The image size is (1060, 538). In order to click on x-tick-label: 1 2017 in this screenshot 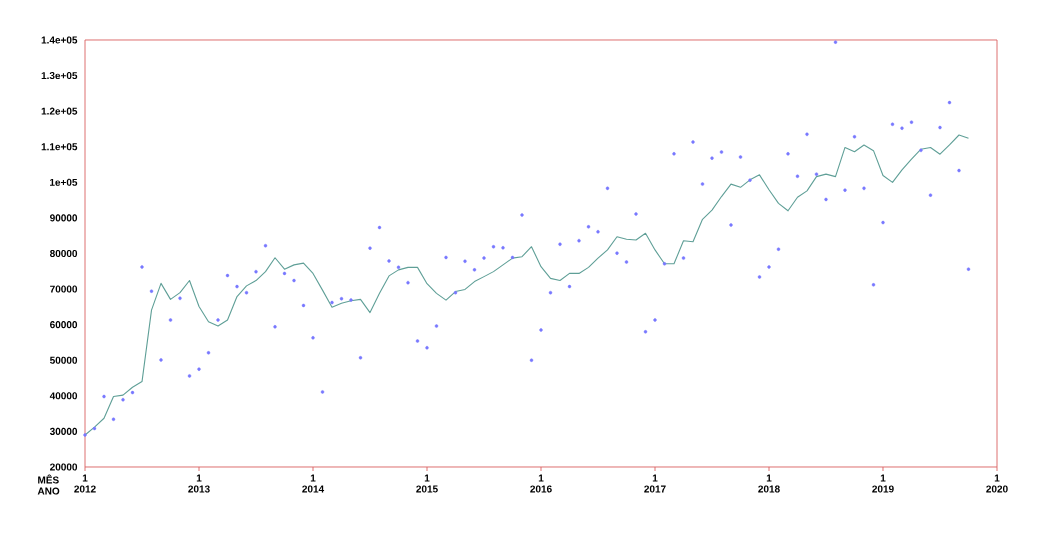, I will do `click(655, 483)`.